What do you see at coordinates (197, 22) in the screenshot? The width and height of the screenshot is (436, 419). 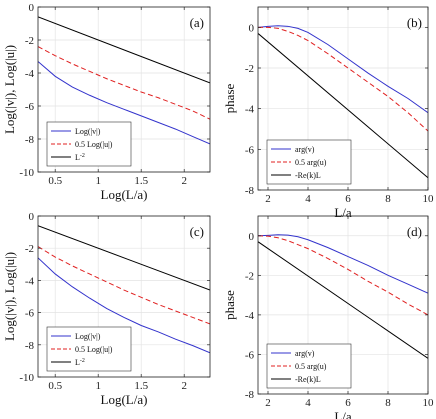 I see `panel-label: (a)` at bounding box center [197, 22].